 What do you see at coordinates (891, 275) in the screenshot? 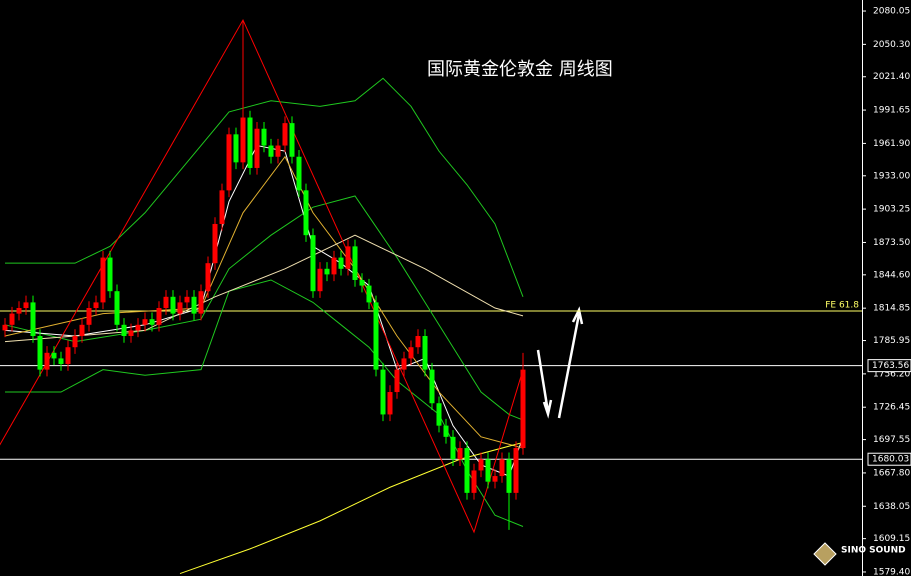
I see `y-tick-label: 1844.60` at bounding box center [891, 275].